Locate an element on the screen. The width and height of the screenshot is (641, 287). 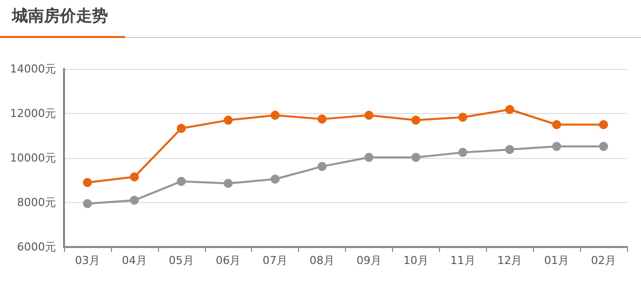
x-tick-label: 01月 is located at coordinates (557, 260).